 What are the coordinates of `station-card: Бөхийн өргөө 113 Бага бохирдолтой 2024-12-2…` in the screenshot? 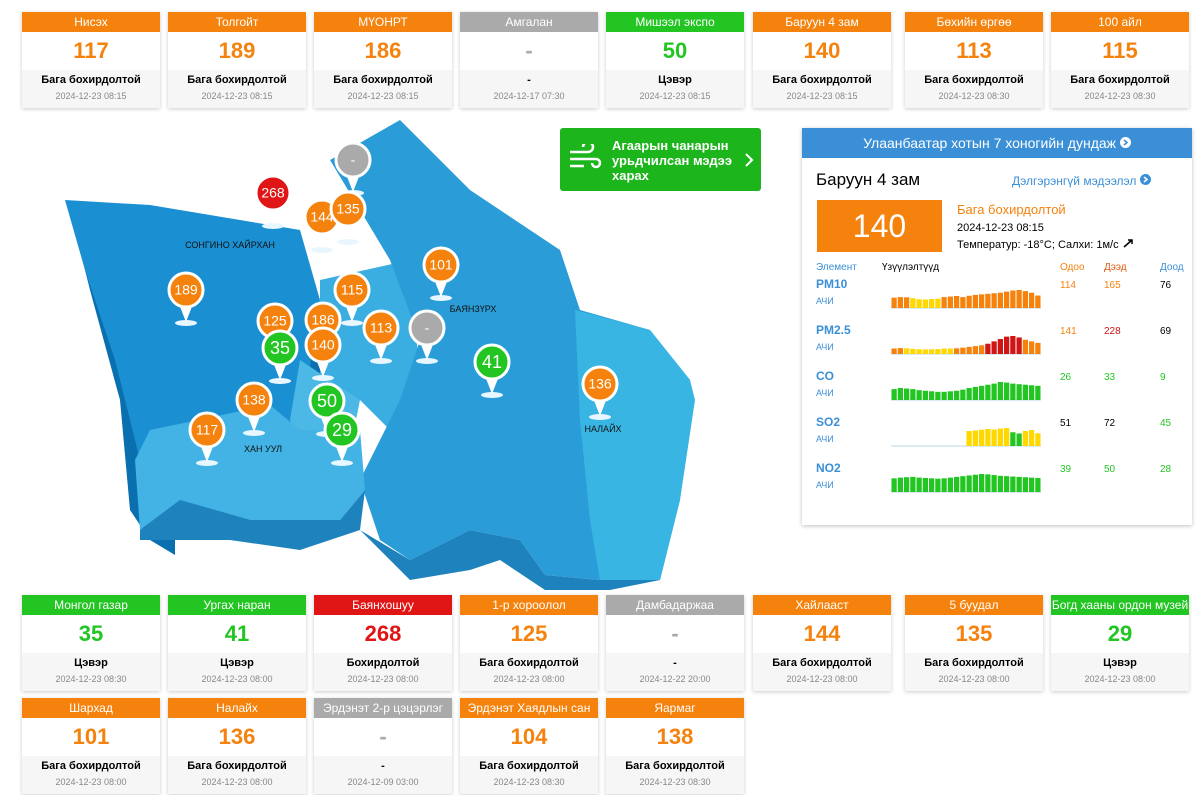 It's located at (974, 60).